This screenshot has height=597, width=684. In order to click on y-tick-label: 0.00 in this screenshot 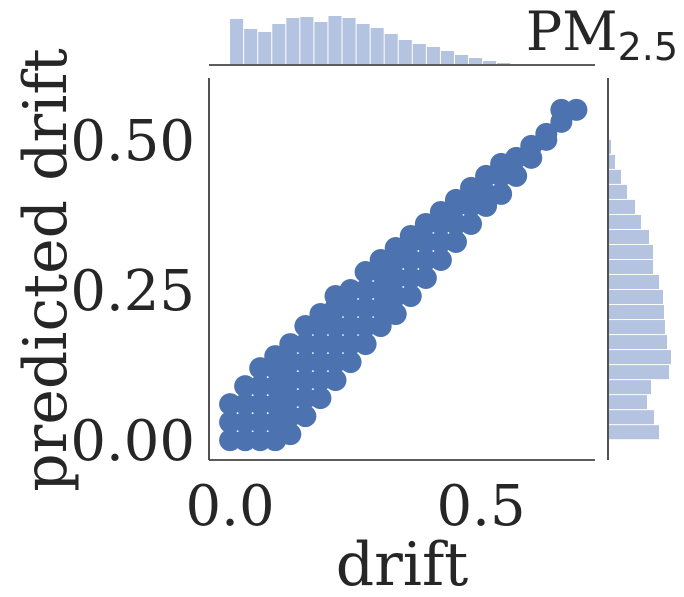, I will do `click(132, 441)`.